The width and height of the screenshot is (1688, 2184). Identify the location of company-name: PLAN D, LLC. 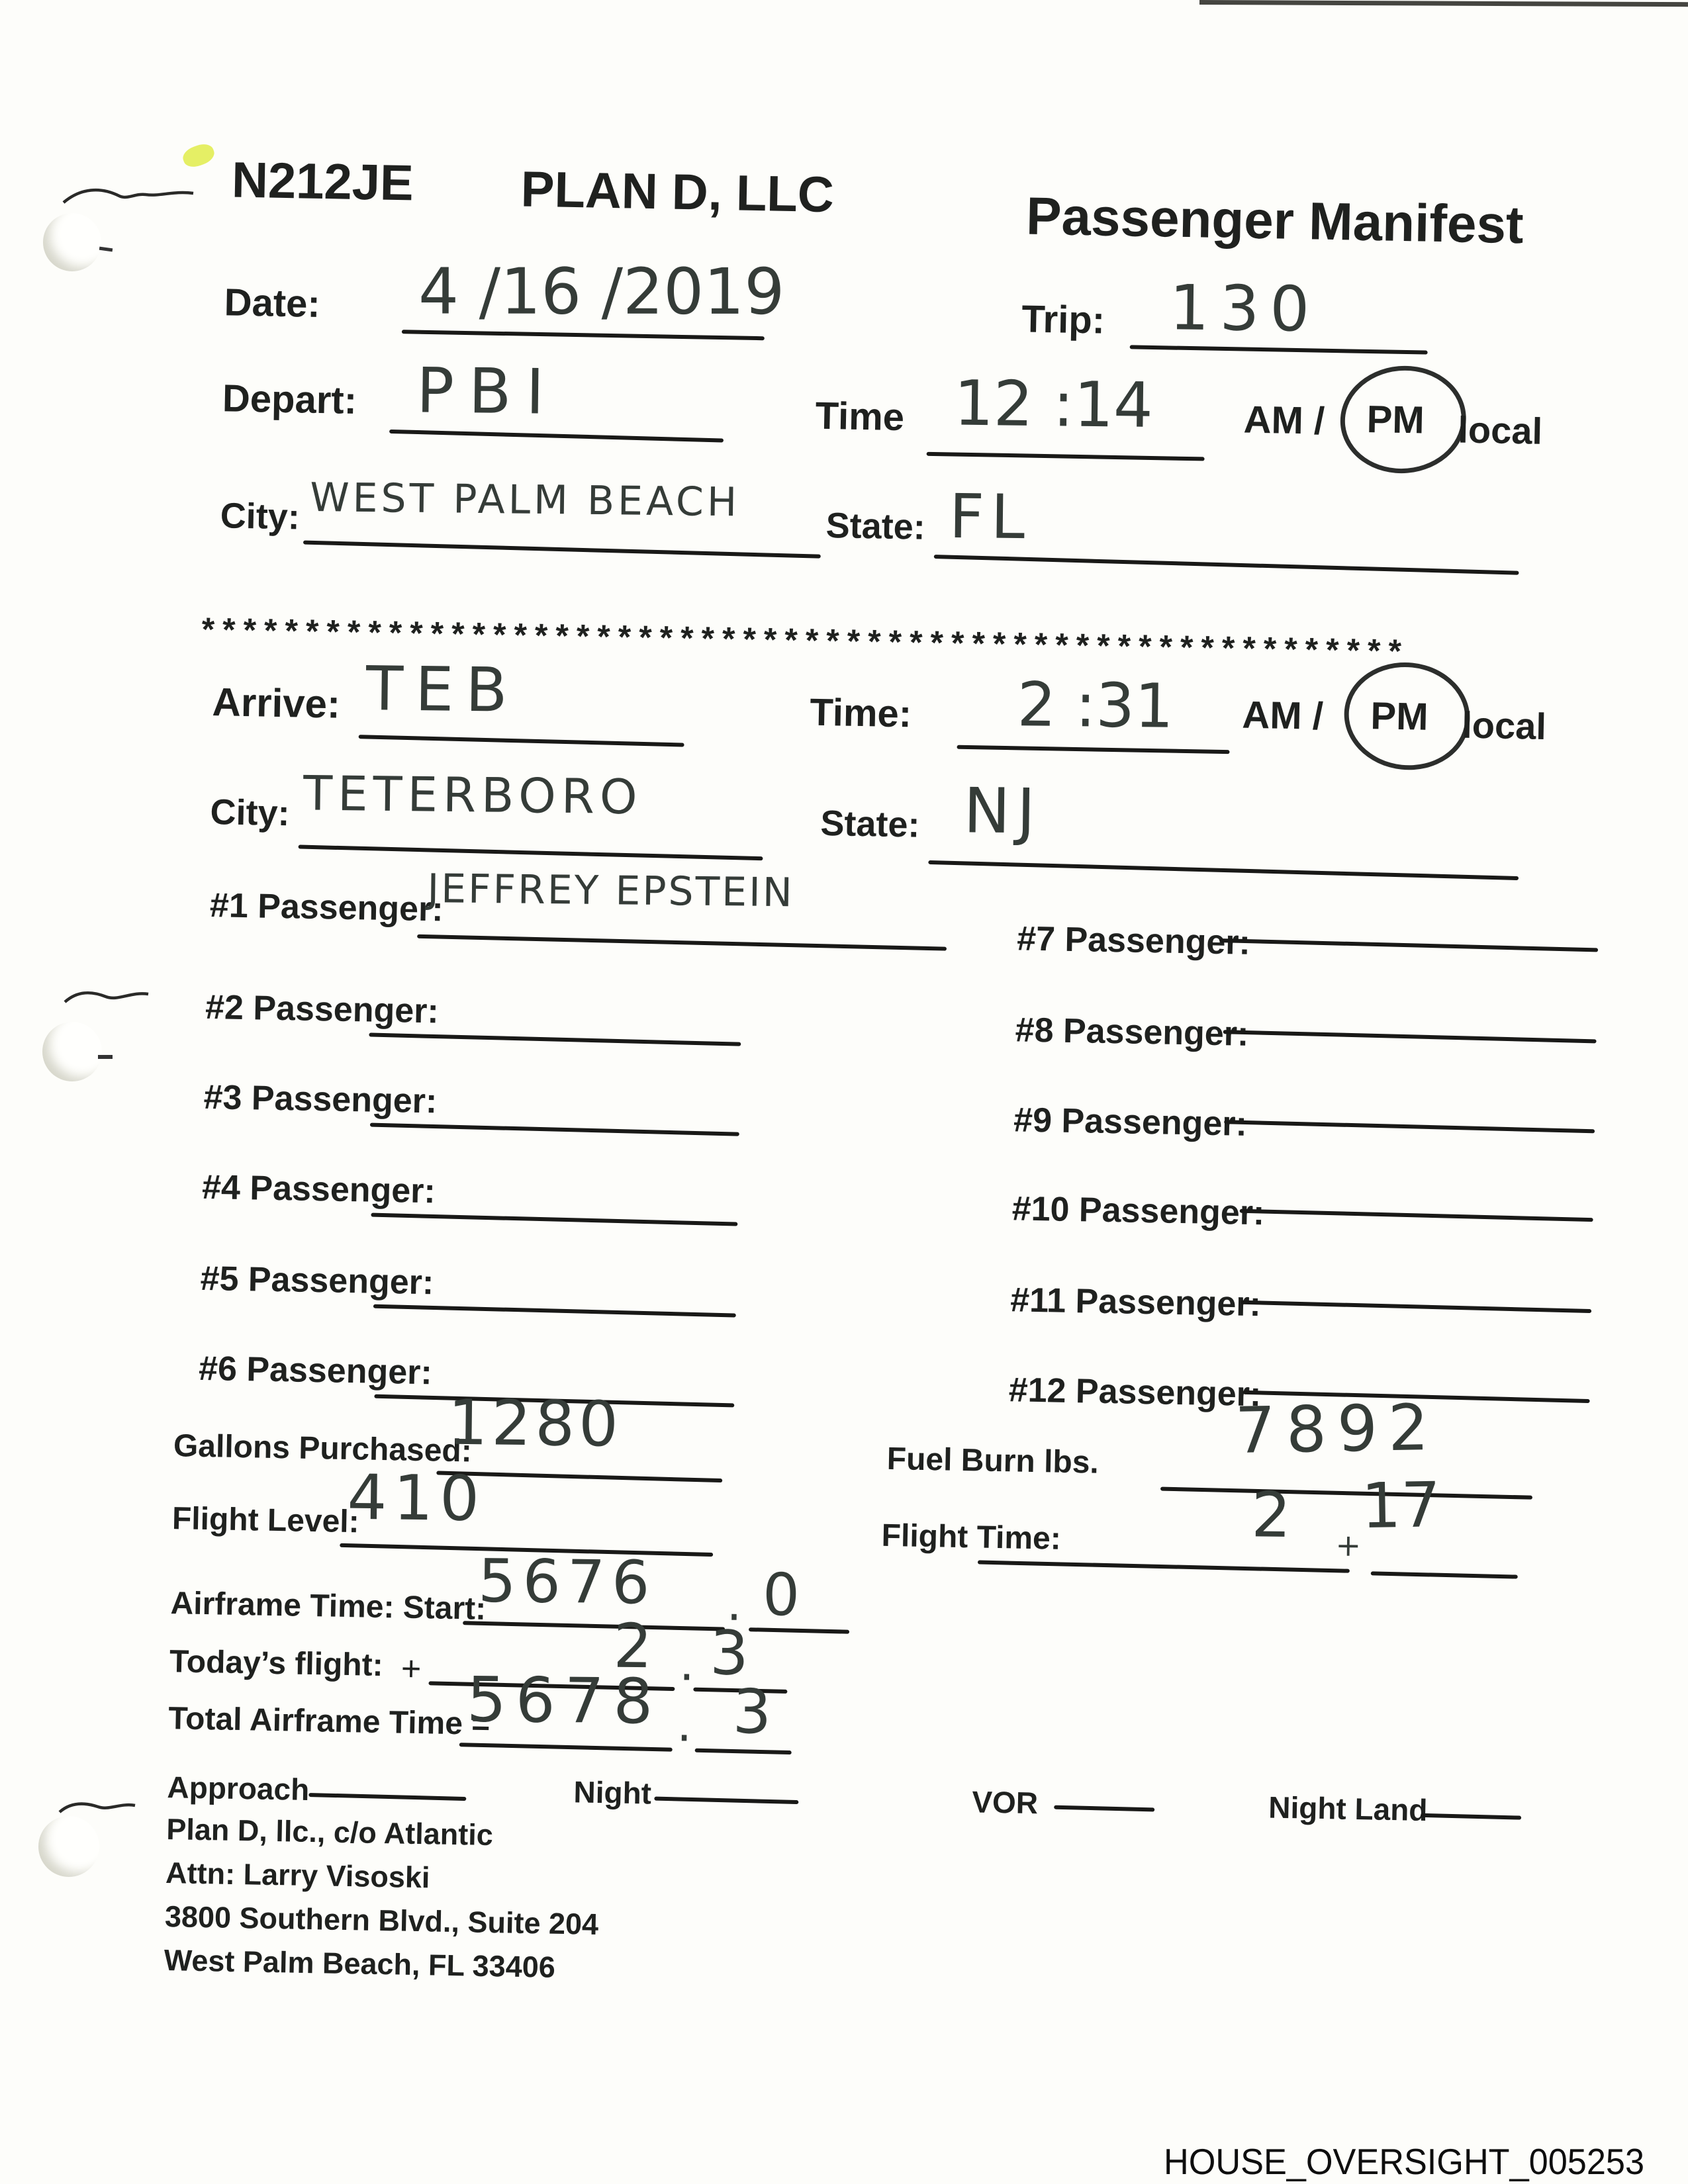
(677, 192).